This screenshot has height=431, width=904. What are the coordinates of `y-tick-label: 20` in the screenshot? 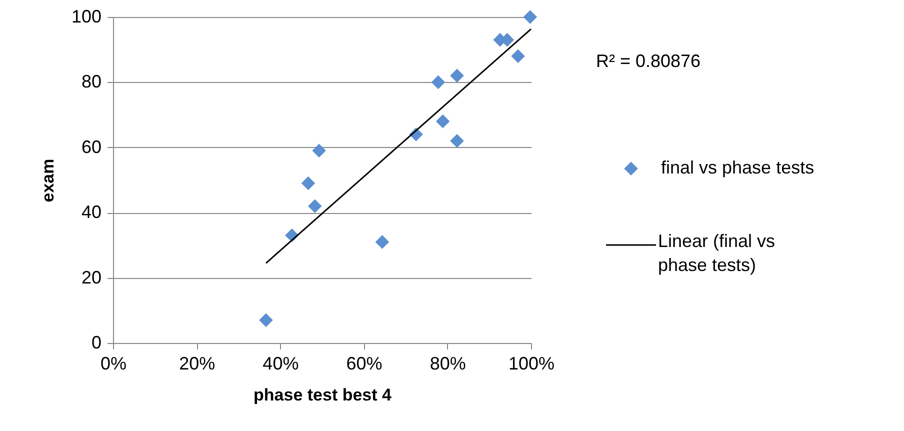 It's located at (91, 277).